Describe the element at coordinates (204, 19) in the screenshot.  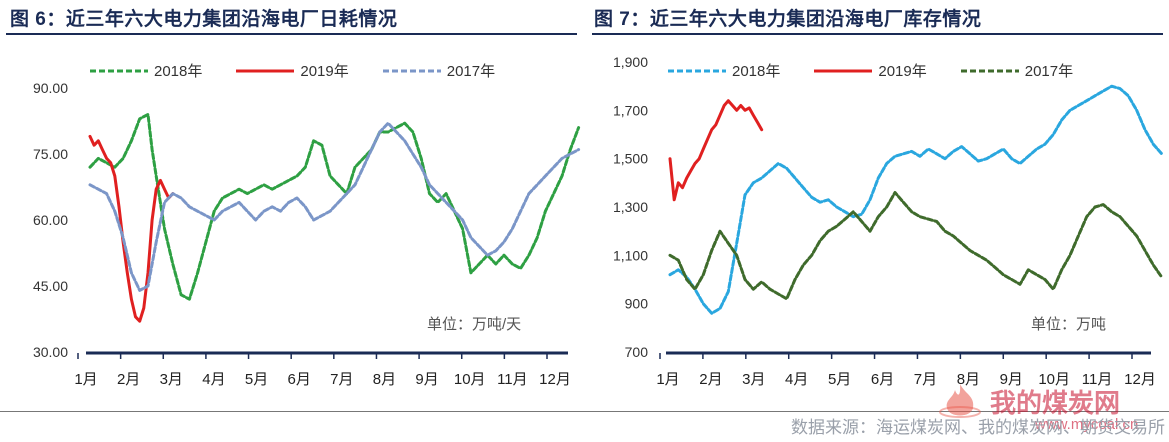
I see `chart-title-left: 图 6：近三年六大电力集团沿海电厂日耗情况` at that location.